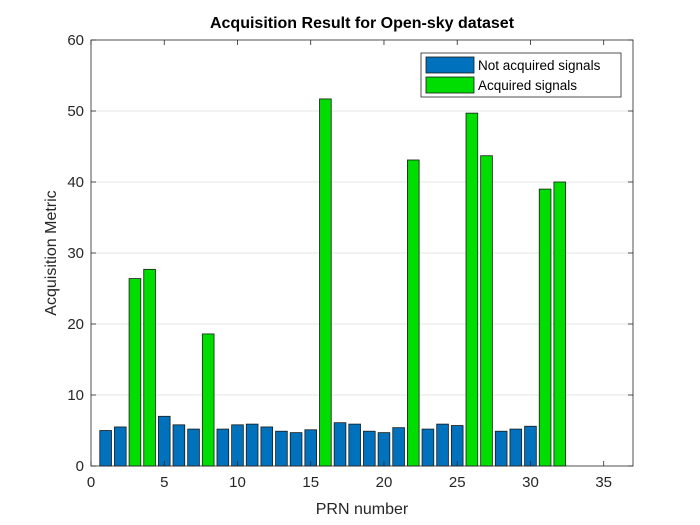  What do you see at coordinates (75, 324) in the screenshot?
I see `y-tick-label: 20` at bounding box center [75, 324].